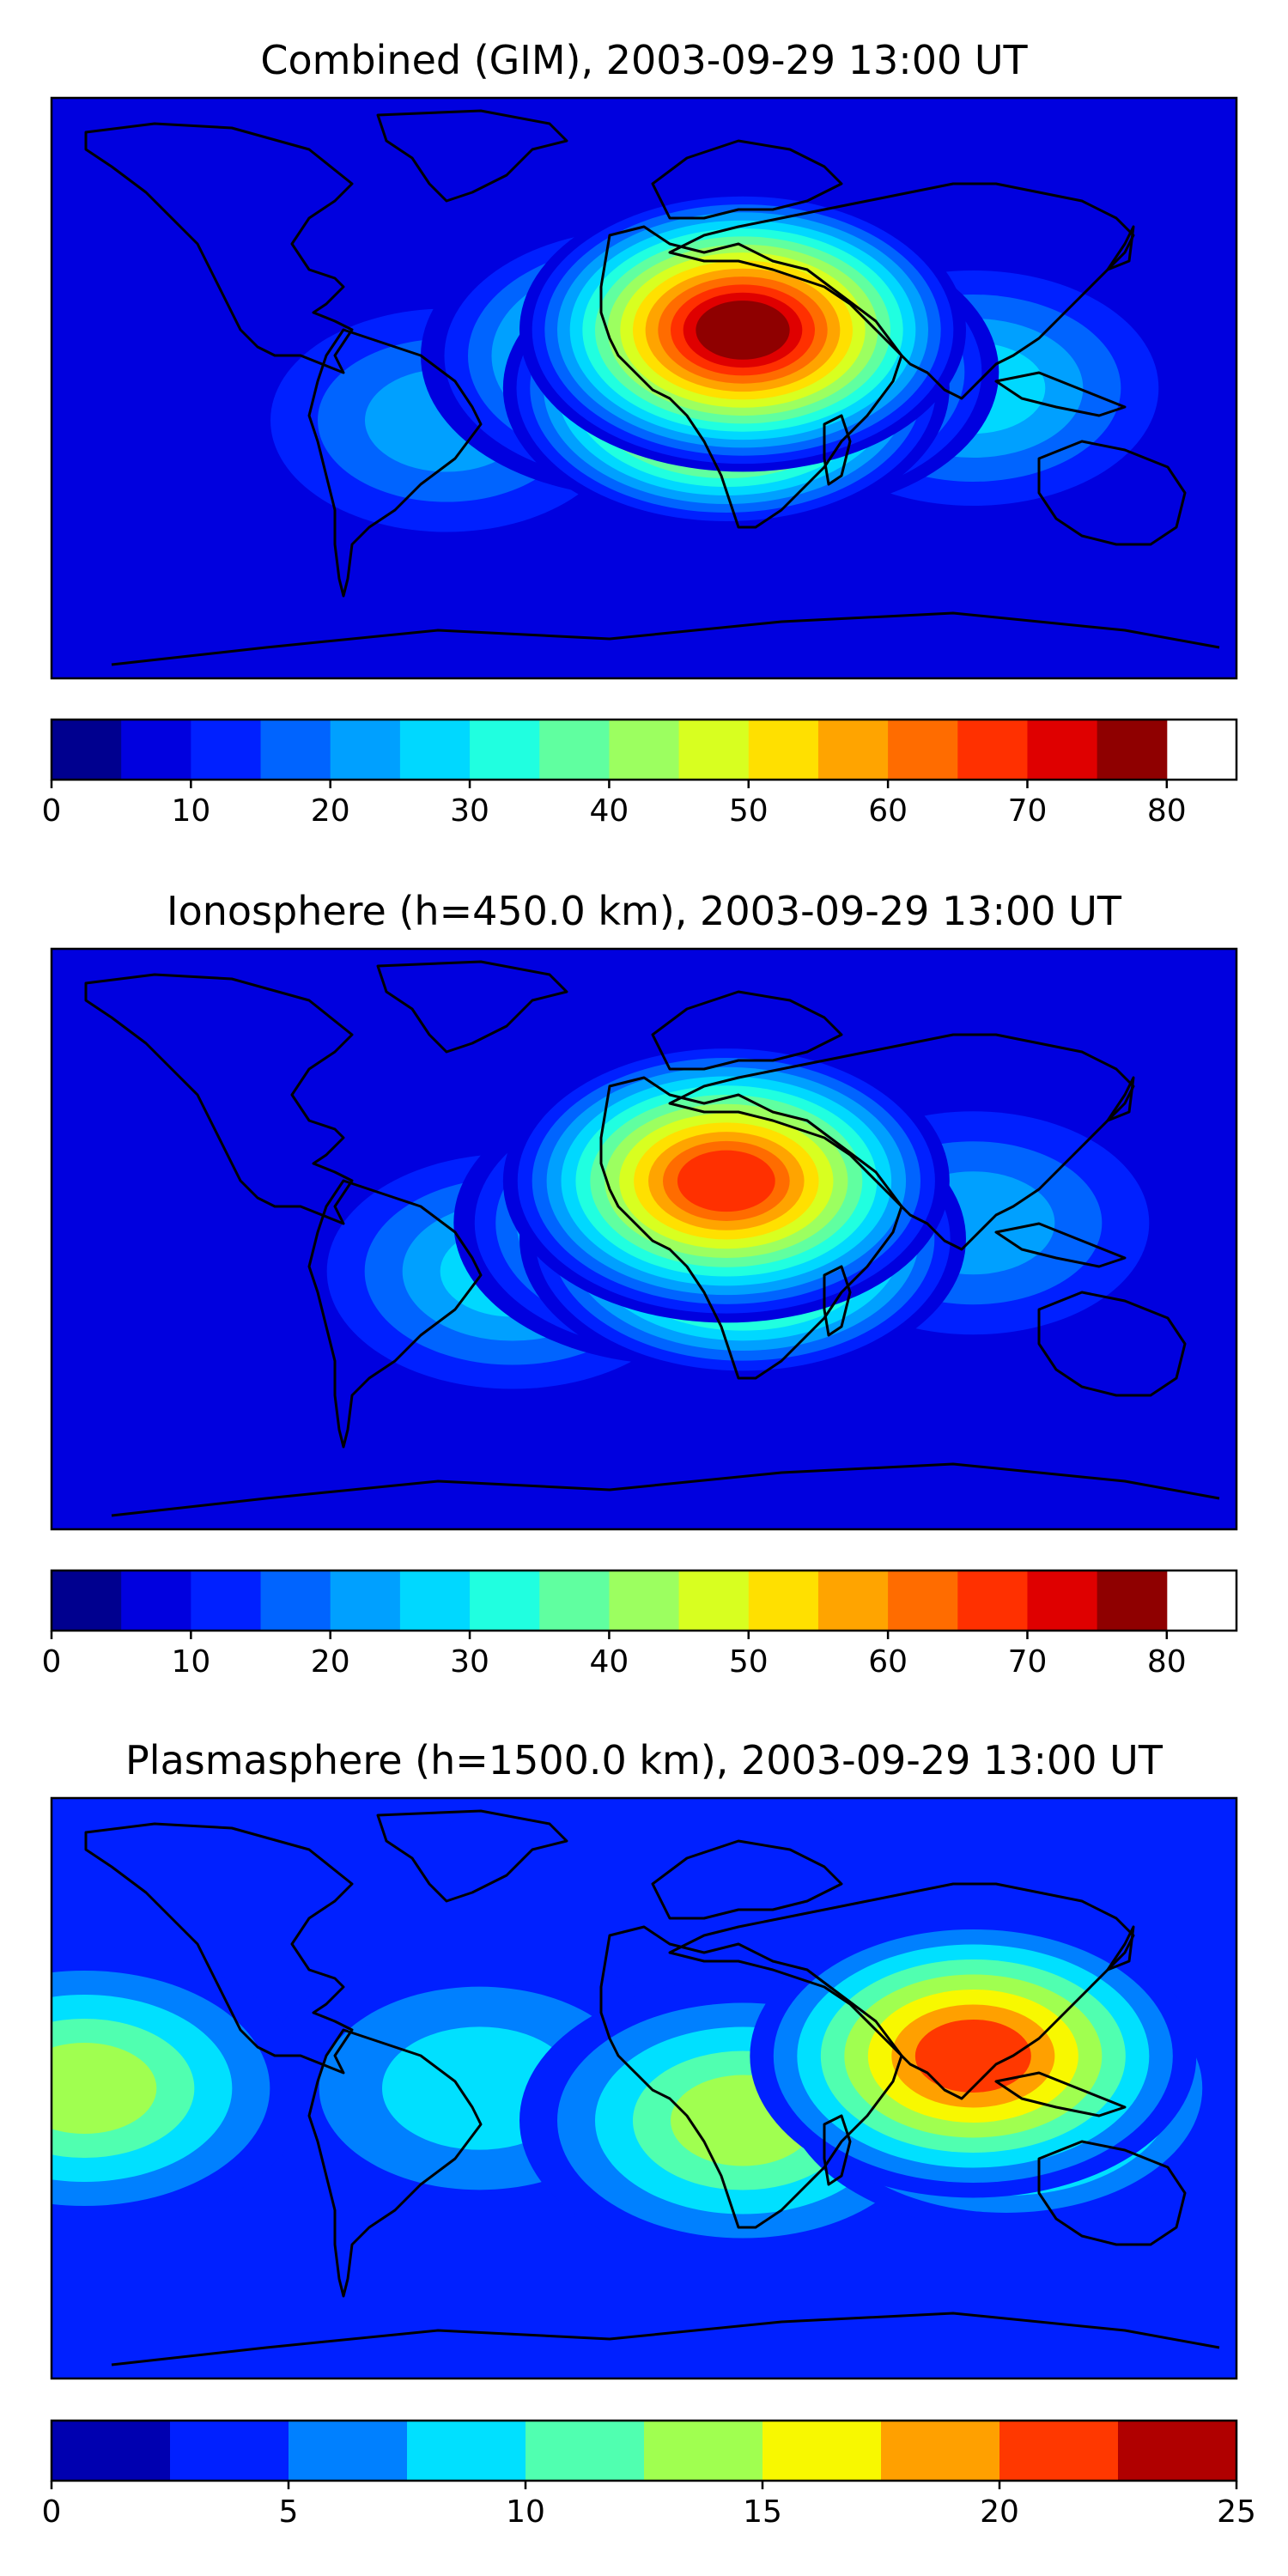  I want to click on panel1-title: Combined (GIM), 2003-09-29 13:00 UT, so click(644, 60).